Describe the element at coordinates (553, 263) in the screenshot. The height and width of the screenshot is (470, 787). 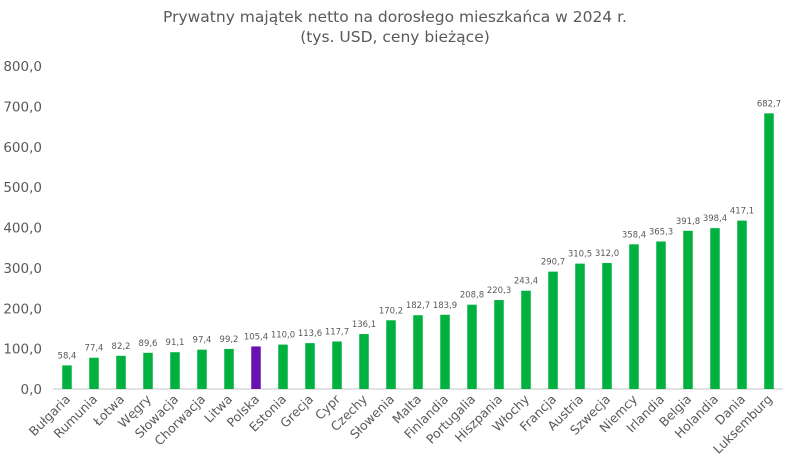
I see `data-label: 290,7` at that location.